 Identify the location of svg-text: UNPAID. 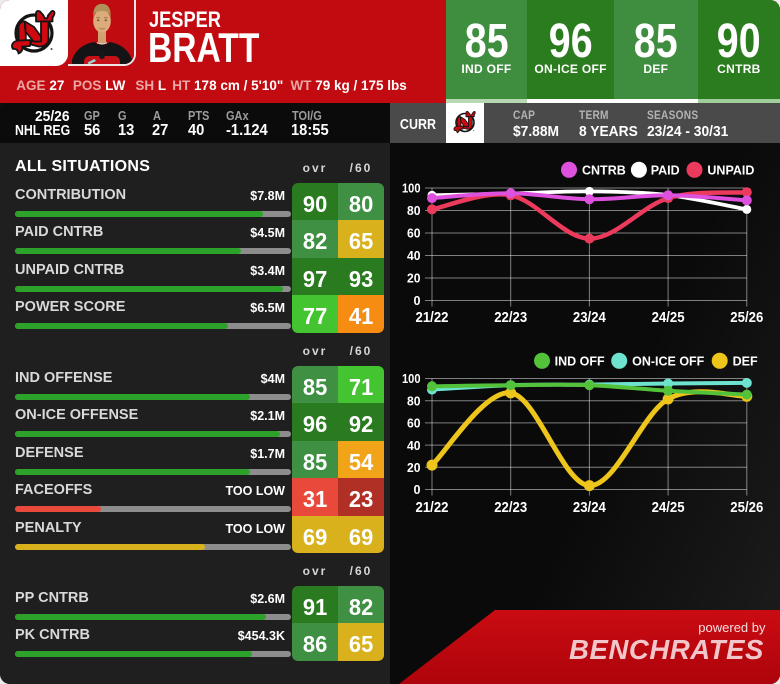
(730, 170).